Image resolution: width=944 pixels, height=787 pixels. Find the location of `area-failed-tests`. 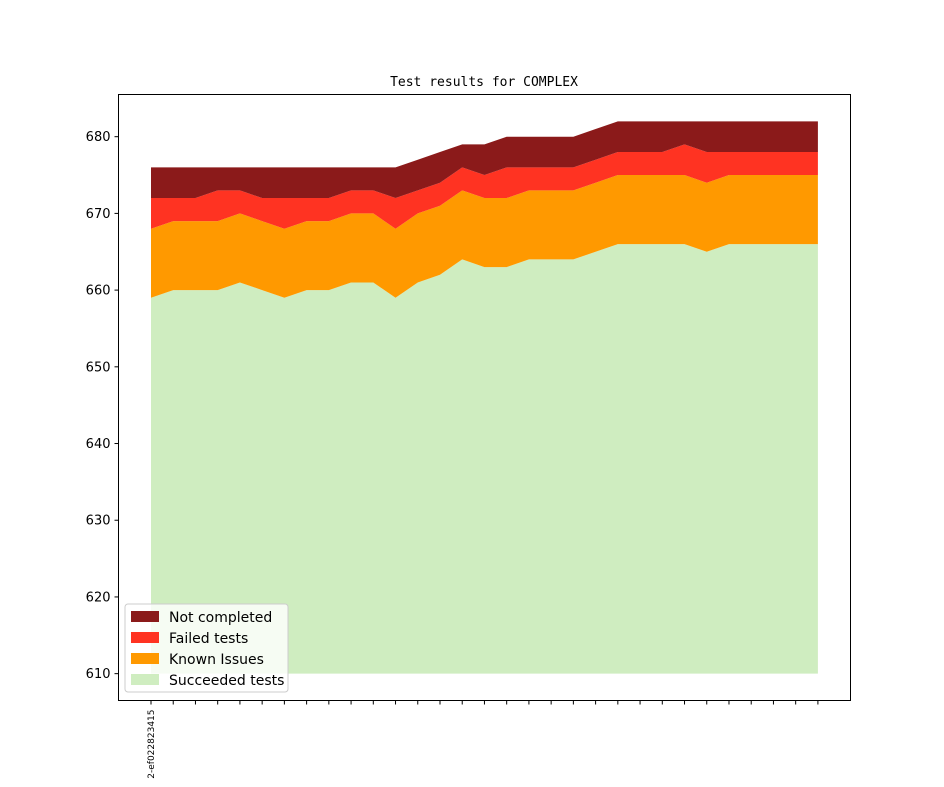

area-failed-tests is located at coordinates (484, 186).